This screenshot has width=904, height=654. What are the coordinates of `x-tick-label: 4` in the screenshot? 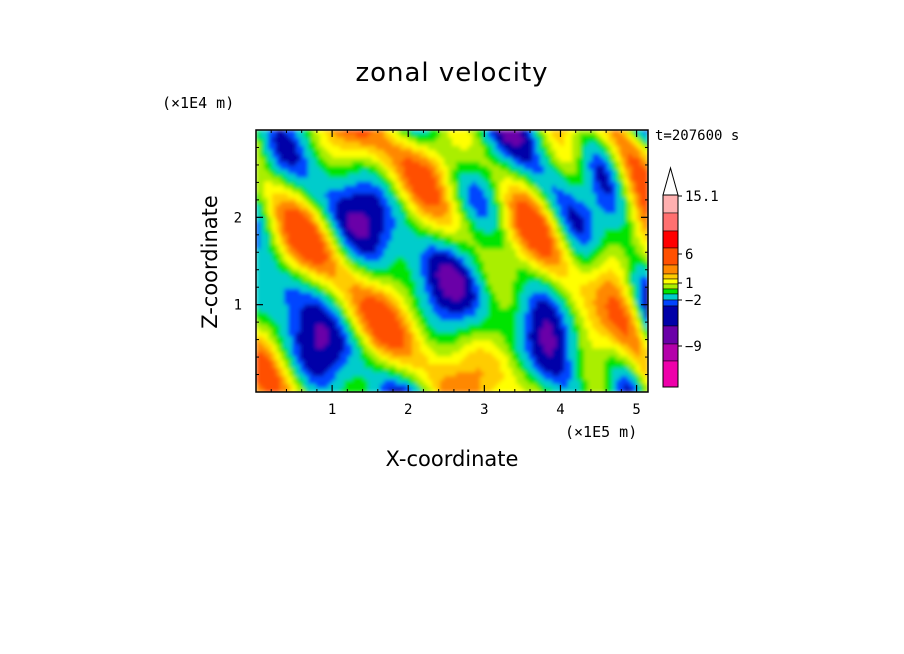 It's located at (560, 410).